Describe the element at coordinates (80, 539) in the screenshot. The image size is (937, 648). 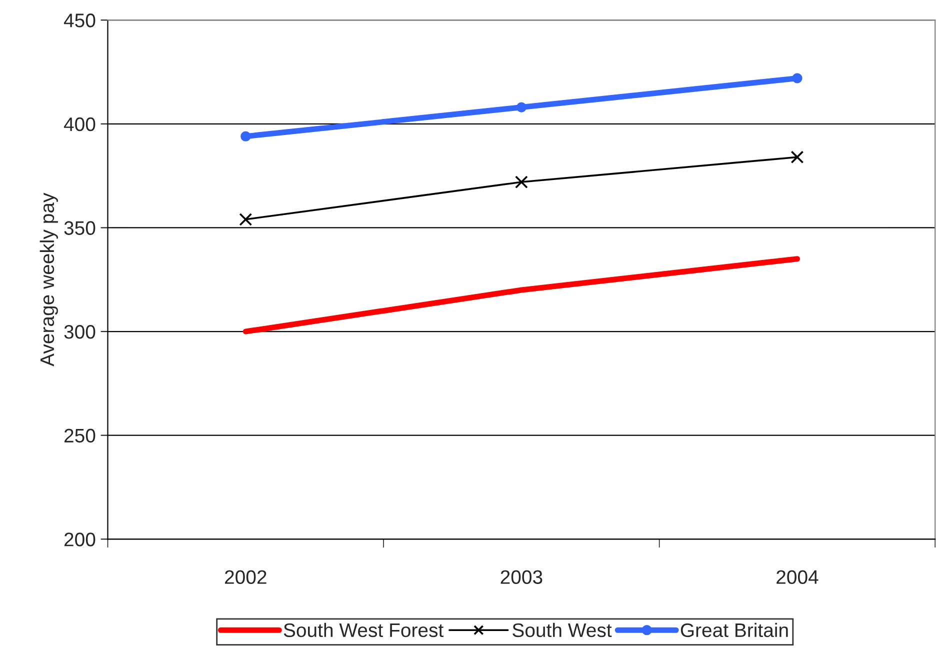
I see `y-tick-label: 200` at that location.